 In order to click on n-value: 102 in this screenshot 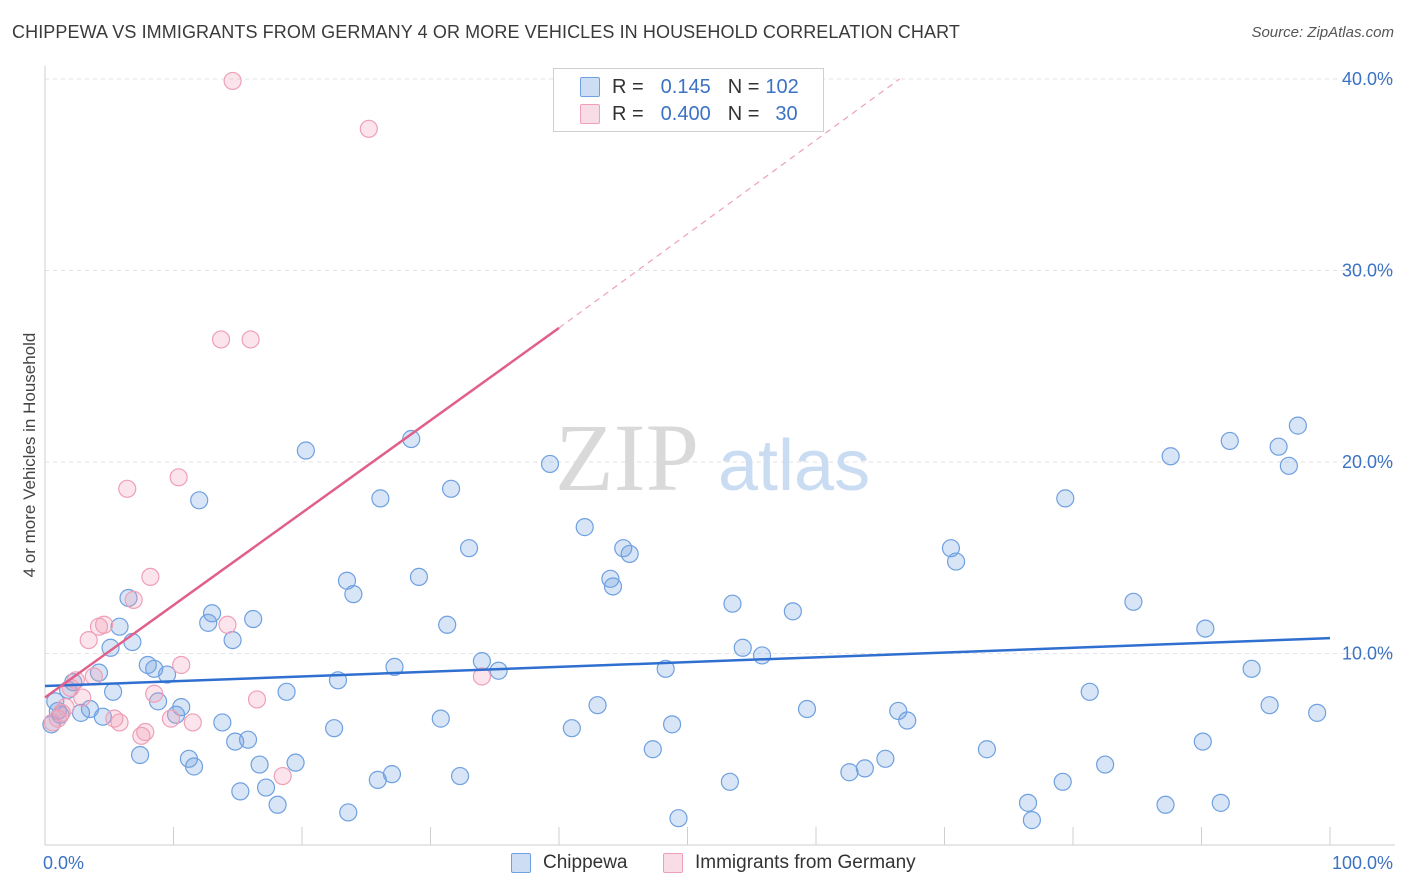, I will do `click(782, 86)`.